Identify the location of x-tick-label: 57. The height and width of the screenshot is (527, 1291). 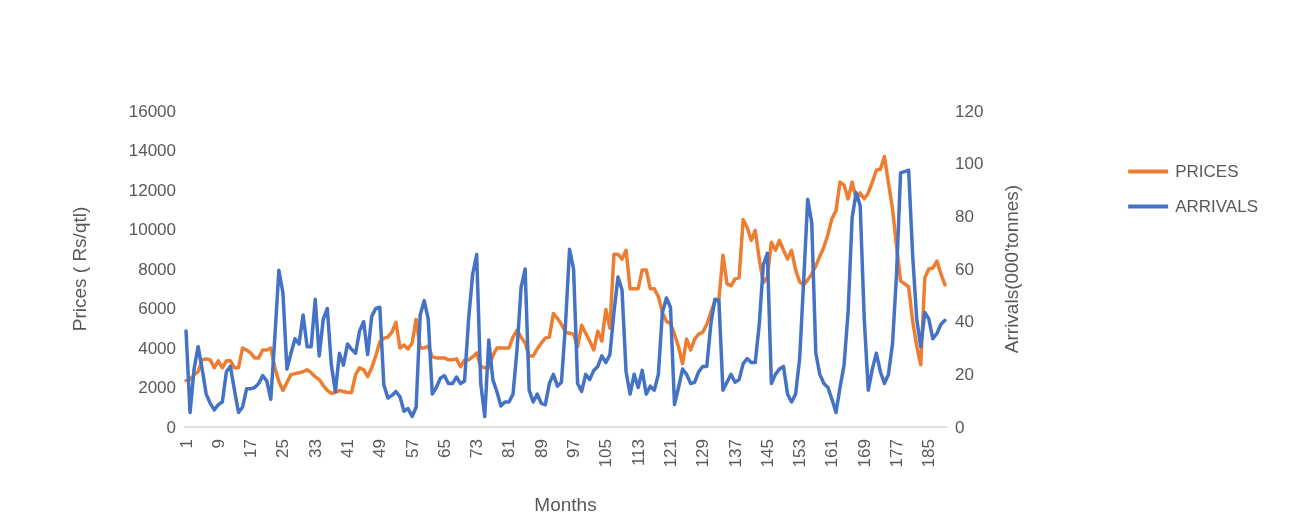
(412, 448).